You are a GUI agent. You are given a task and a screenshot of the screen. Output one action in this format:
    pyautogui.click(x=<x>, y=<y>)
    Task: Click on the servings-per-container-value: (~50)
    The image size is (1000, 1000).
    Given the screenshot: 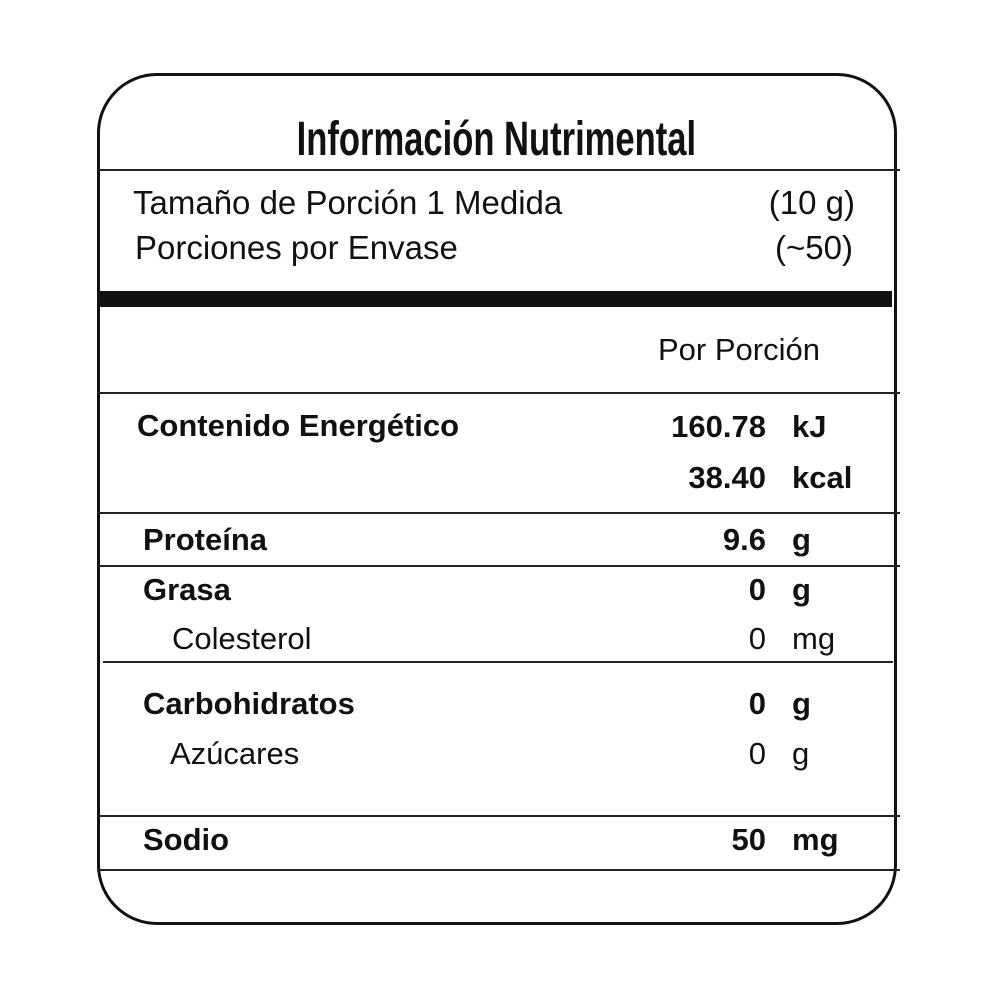 What is the action you would take?
    pyautogui.click(x=814, y=247)
    